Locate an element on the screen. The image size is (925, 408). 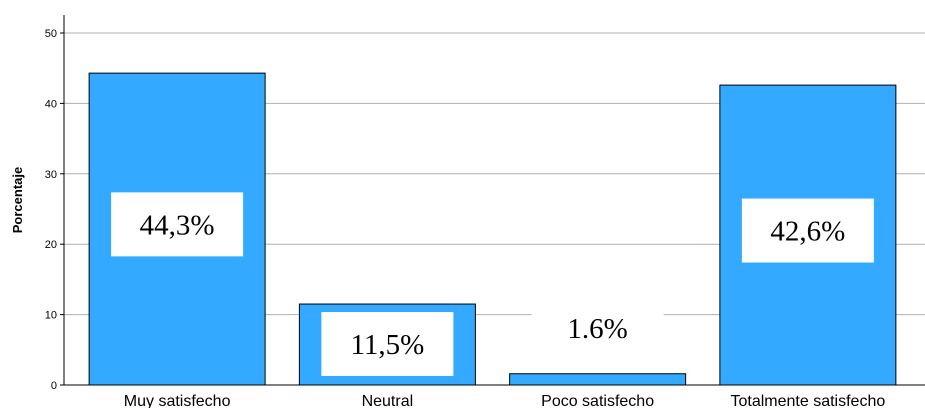
data-label: 44,3% is located at coordinates (177, 225).